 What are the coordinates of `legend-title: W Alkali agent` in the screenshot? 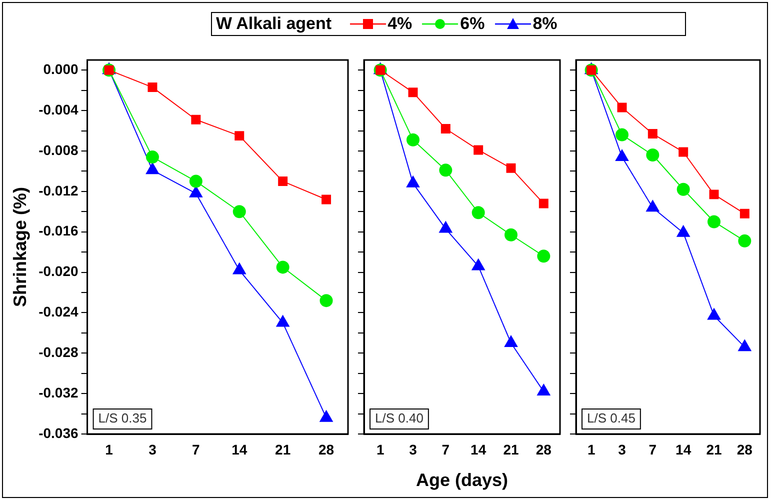 It's located at (274, 24).